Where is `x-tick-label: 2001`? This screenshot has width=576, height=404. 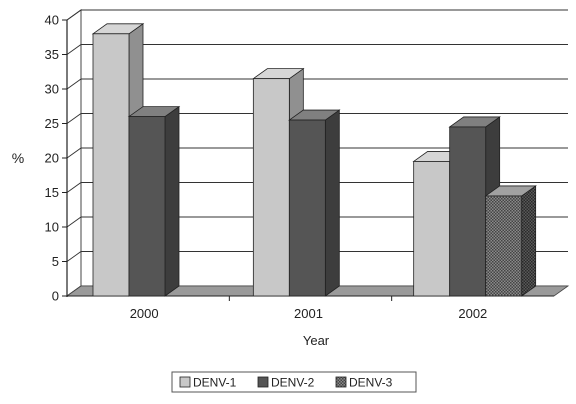
x-tick-label: 2001 is located at coordinates (308, 313).